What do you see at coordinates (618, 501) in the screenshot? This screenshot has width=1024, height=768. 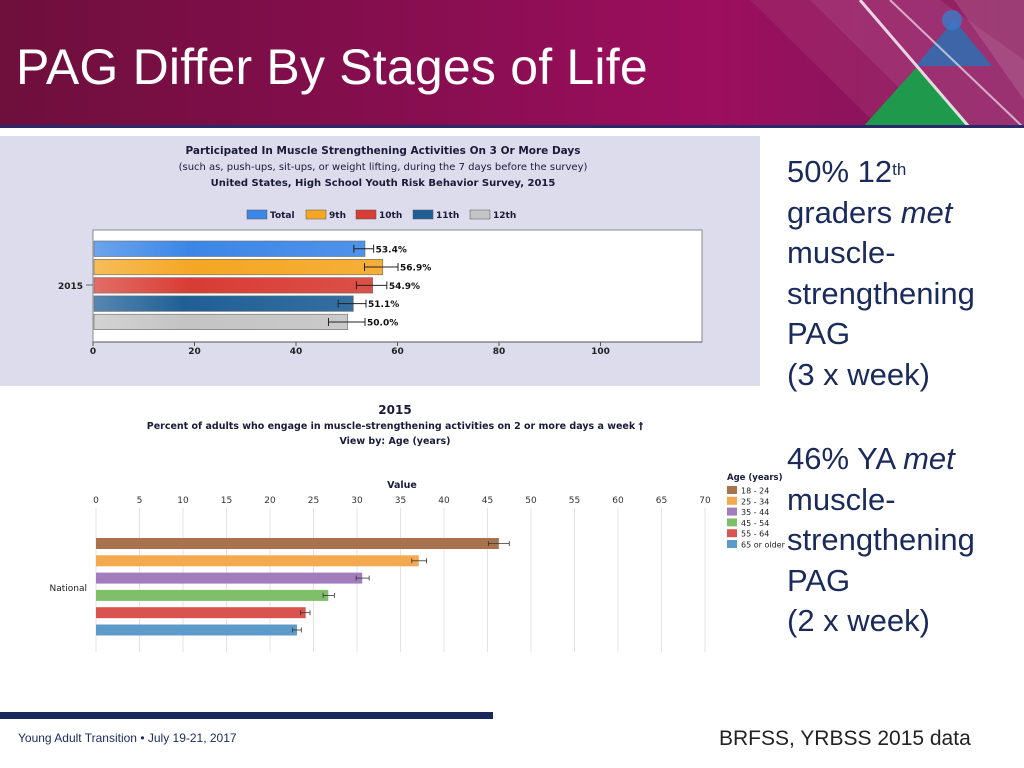 I see `chart2-tick-60: 60` at bounding box center [618, 501].